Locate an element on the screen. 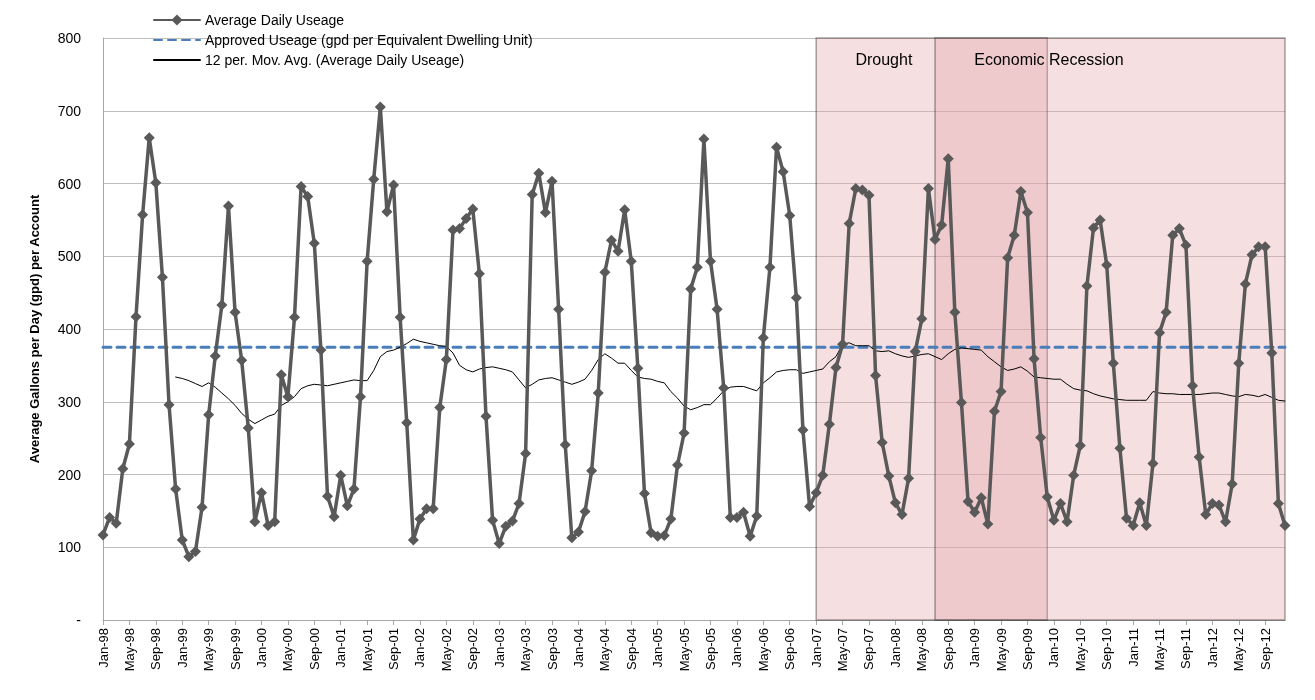  x-tick-label: Sep-01 is located at coordinates (394, 649).